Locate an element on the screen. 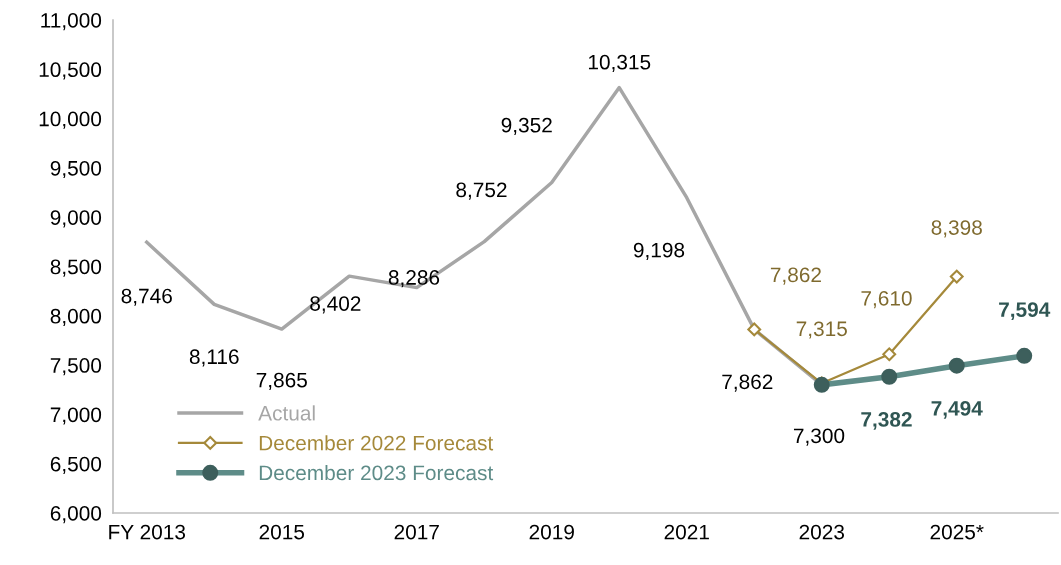 This screenshot has width=1061, height=565. x-tick-label: 2021 is located at coordinates (686, 532).